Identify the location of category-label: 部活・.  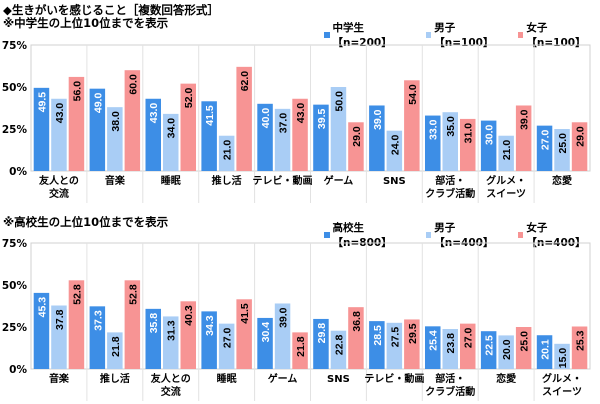
(450, 378).